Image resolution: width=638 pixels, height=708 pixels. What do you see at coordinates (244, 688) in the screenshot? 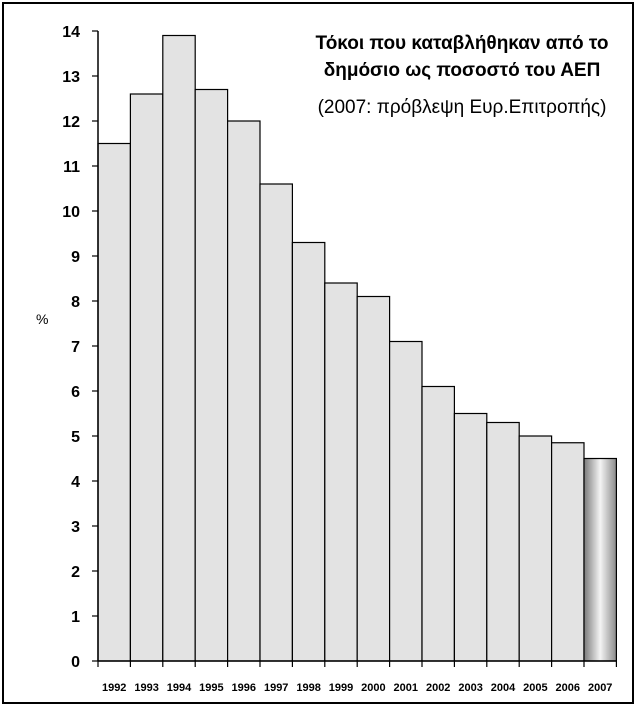
I see `x-tick-label-1996: 1996` at bounding box center [244, 688].